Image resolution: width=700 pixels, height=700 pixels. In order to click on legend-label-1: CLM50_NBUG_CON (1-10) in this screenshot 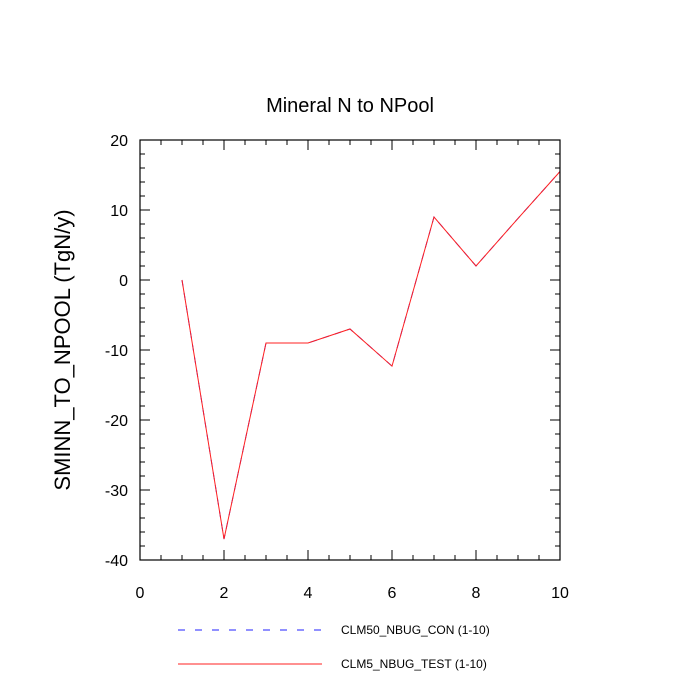, I will do `click(415, 630)`.